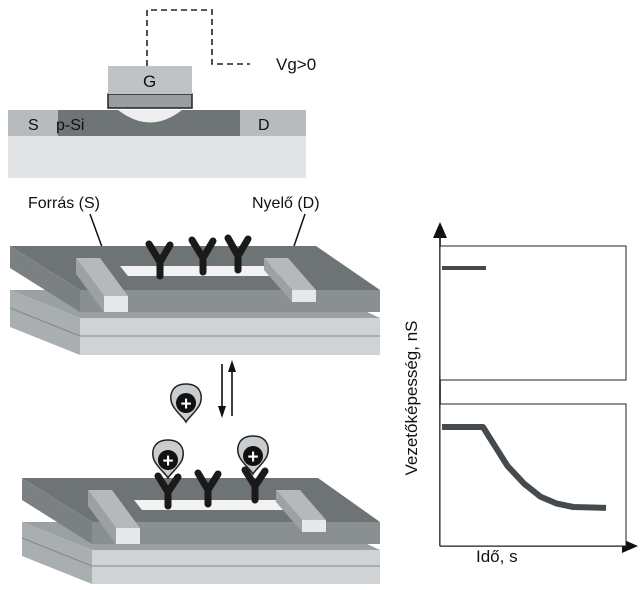 The width and height of the screenshot is (640, 590). I want to click on source-region, so click(33, 123).